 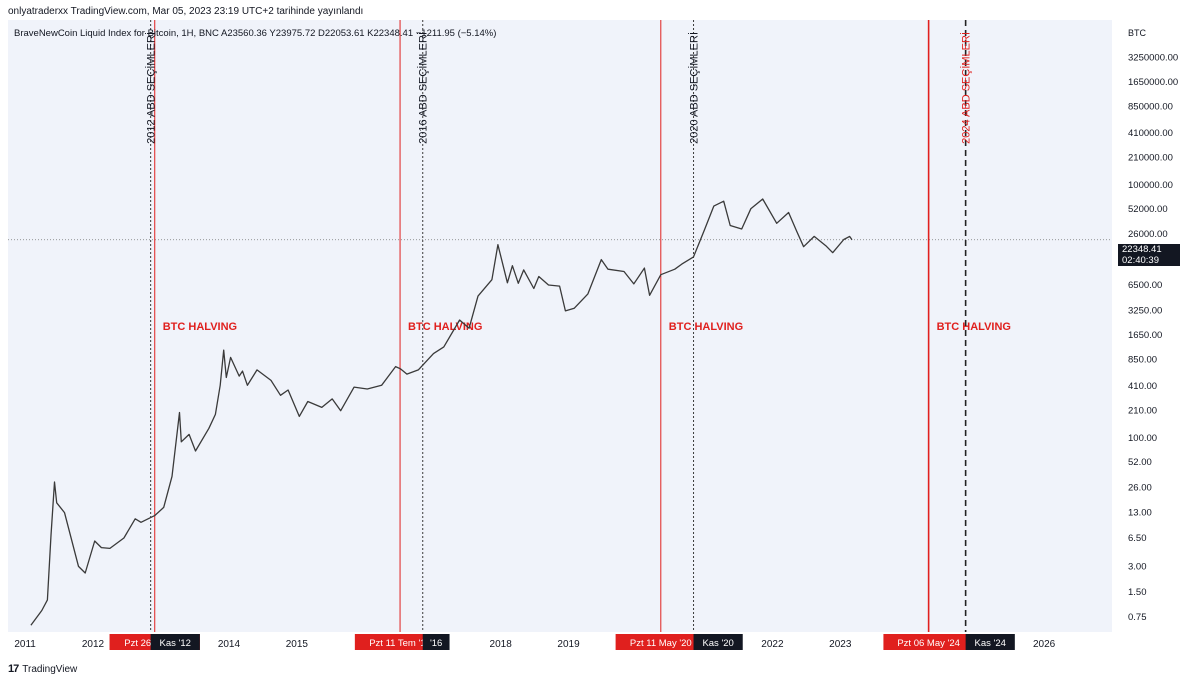 I want to click on halving-date-label: Pzt 06 May '24, so click(x=928, y=643).